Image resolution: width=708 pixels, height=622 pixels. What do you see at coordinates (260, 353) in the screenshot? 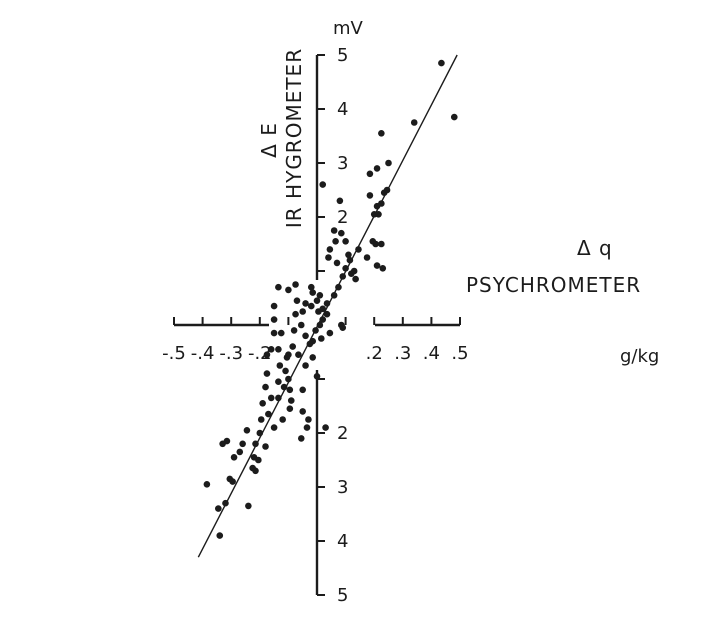
I see `x-tick-label: -.2` at bounding box center [260, 353].